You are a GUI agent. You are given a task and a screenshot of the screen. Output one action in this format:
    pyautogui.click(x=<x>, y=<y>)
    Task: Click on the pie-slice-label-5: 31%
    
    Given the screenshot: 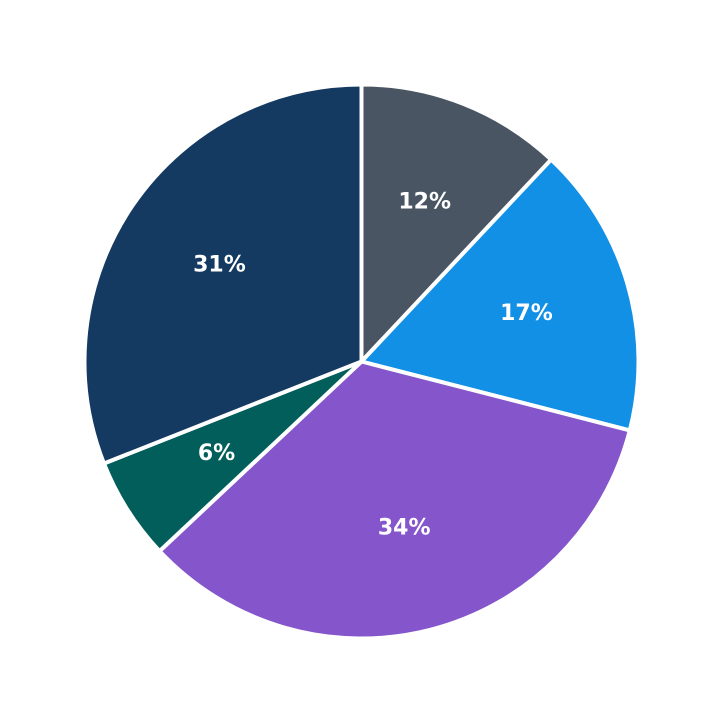 What is the action you would take?
    pyautogui.click(x=219, y=264)
    